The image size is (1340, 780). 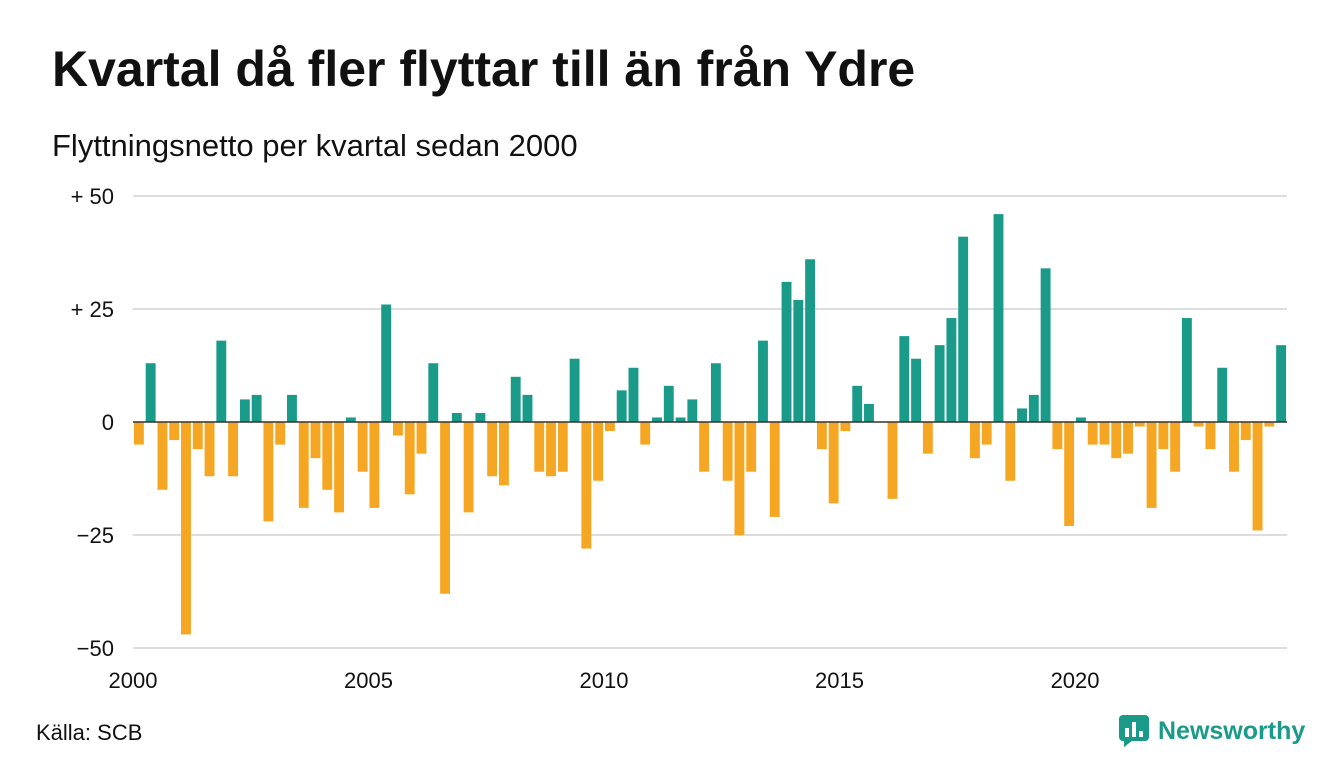 What do you see at coordinates (89, 732) in the screenshot?
I see `source-note: Källa: SCB` at bounding box center [89, 732].